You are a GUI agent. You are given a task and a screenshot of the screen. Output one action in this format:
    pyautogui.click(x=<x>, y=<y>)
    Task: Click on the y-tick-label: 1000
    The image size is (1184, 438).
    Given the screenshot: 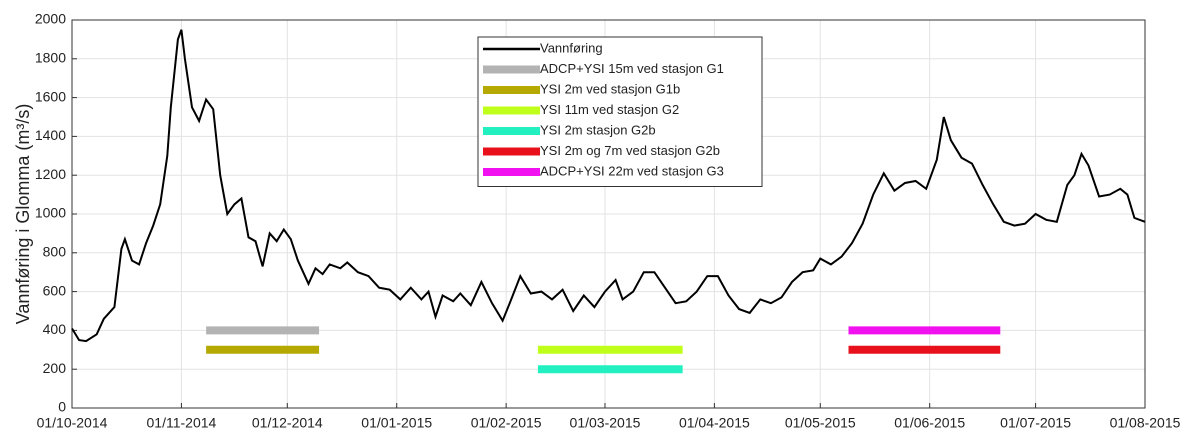 What is the action you would take?
    pyautogui.click(x=50, y=213)
    